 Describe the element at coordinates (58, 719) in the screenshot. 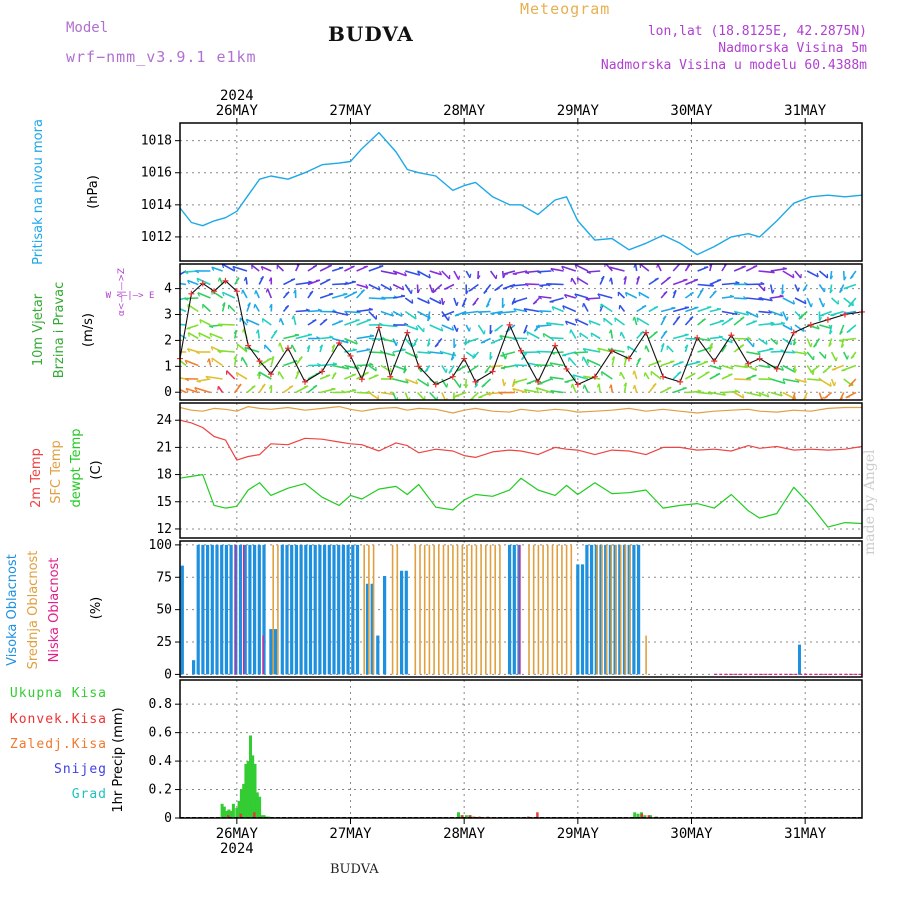

I see `legend-convective-rain: Konvek.Kisa` at that location.